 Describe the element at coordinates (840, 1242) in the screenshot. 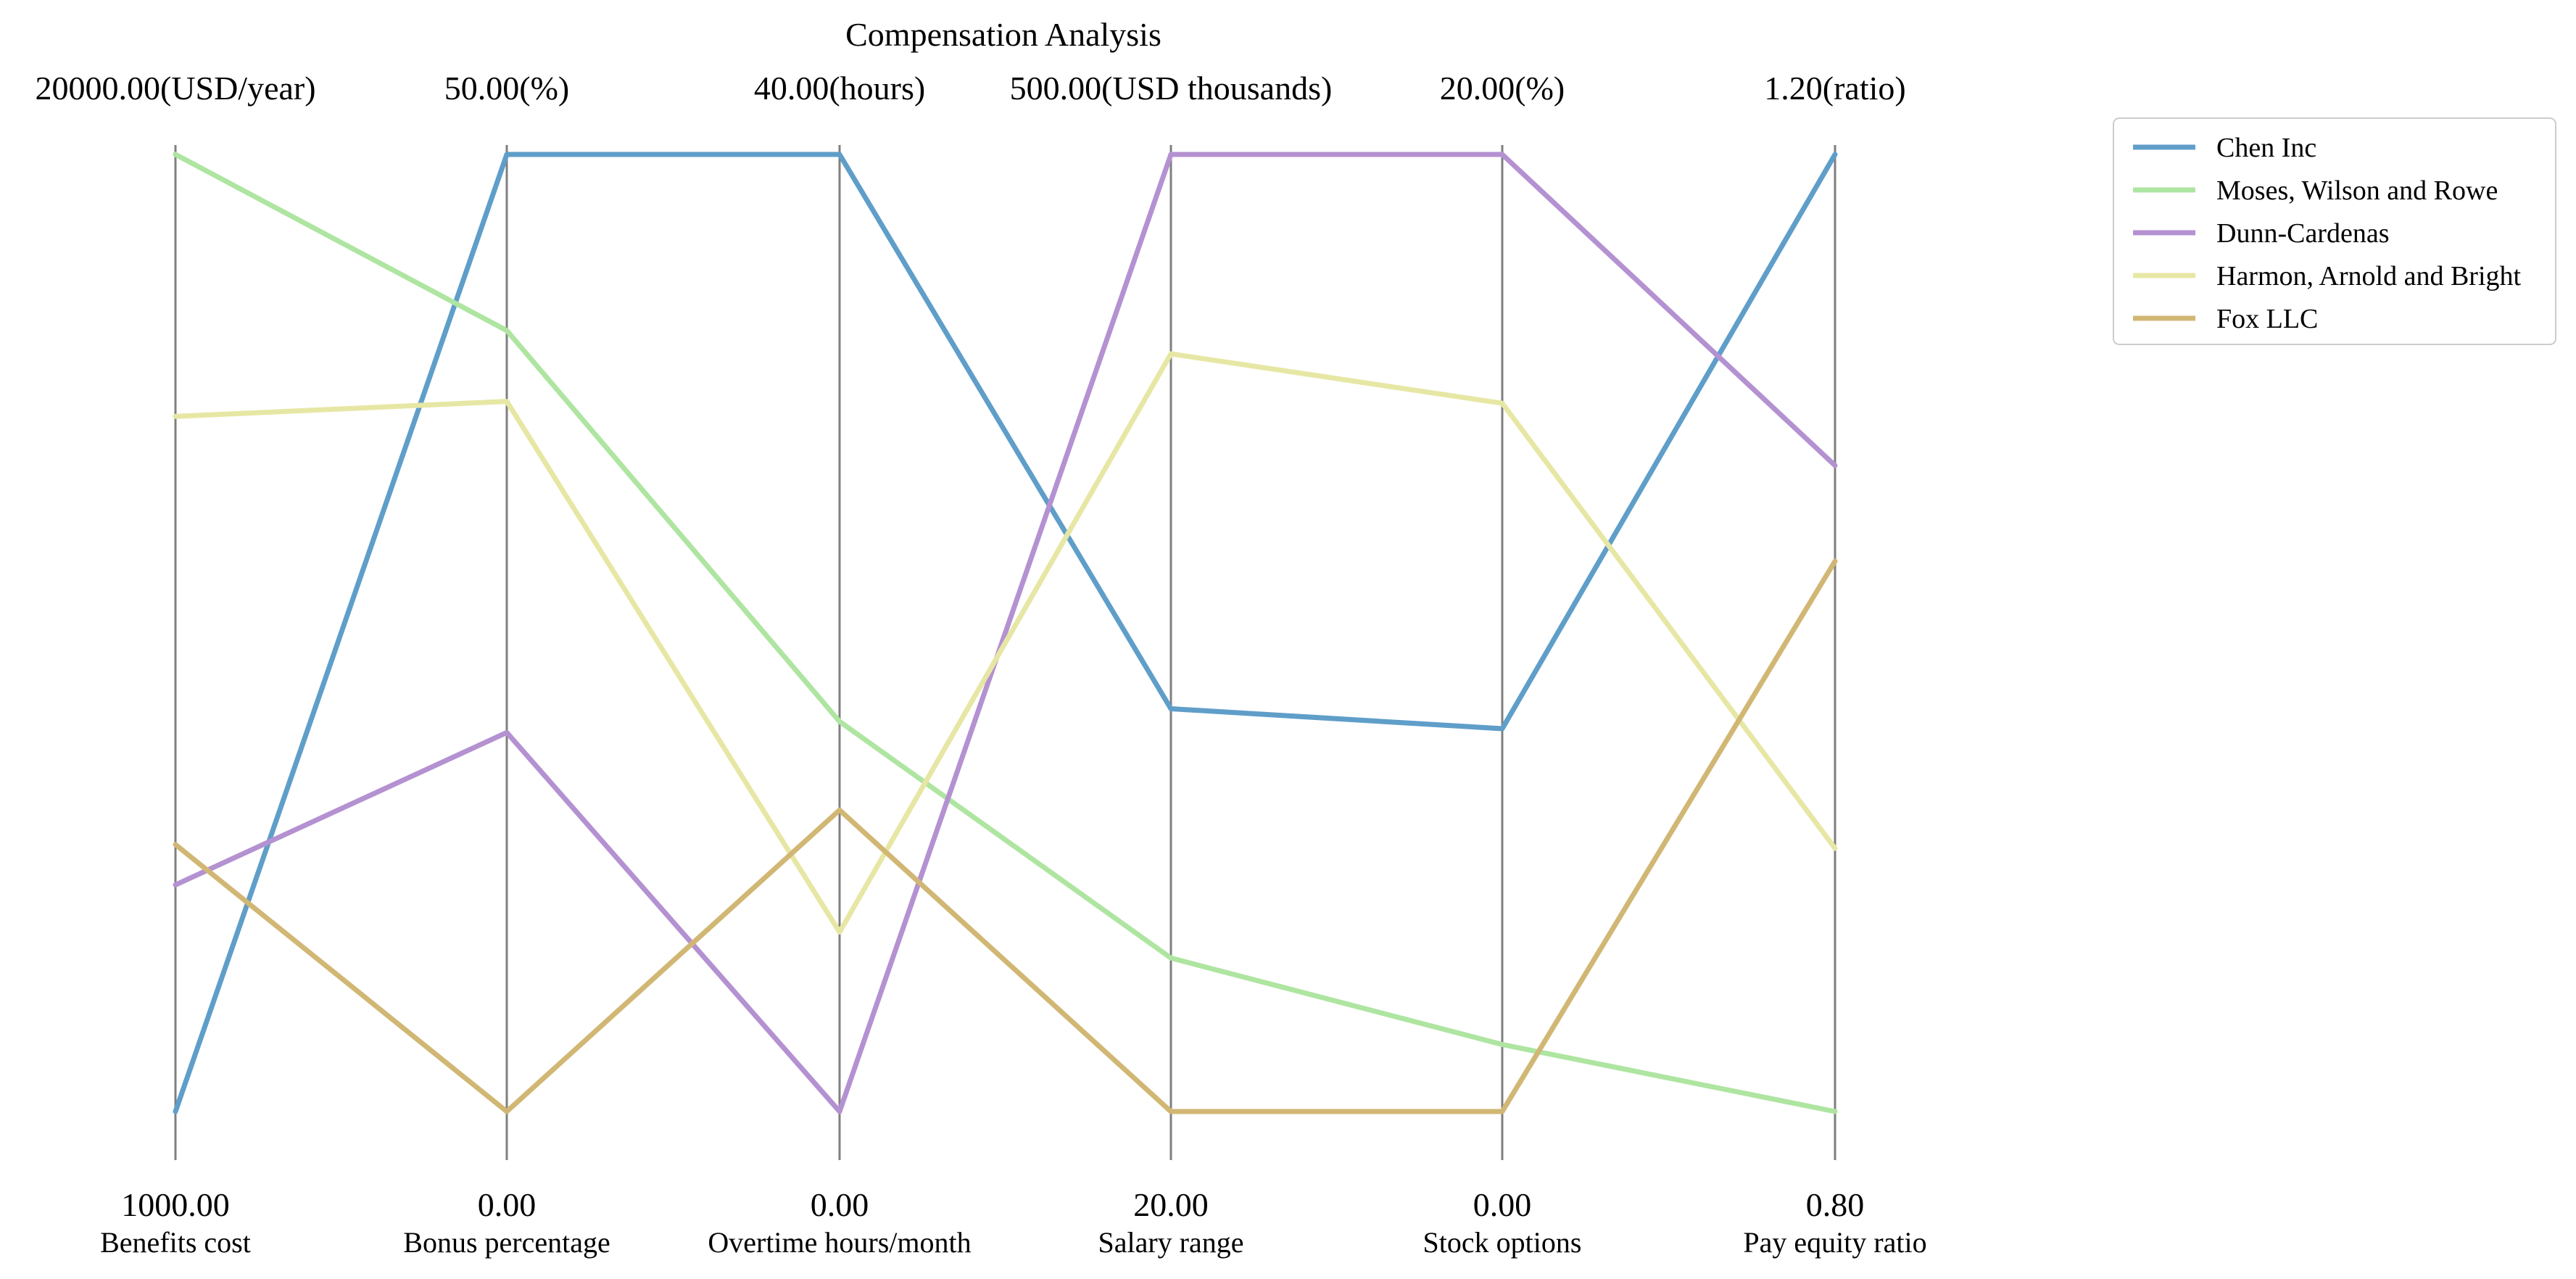

I see `axis-name-overtime-hours-month: Overtime hours/month` at that location.